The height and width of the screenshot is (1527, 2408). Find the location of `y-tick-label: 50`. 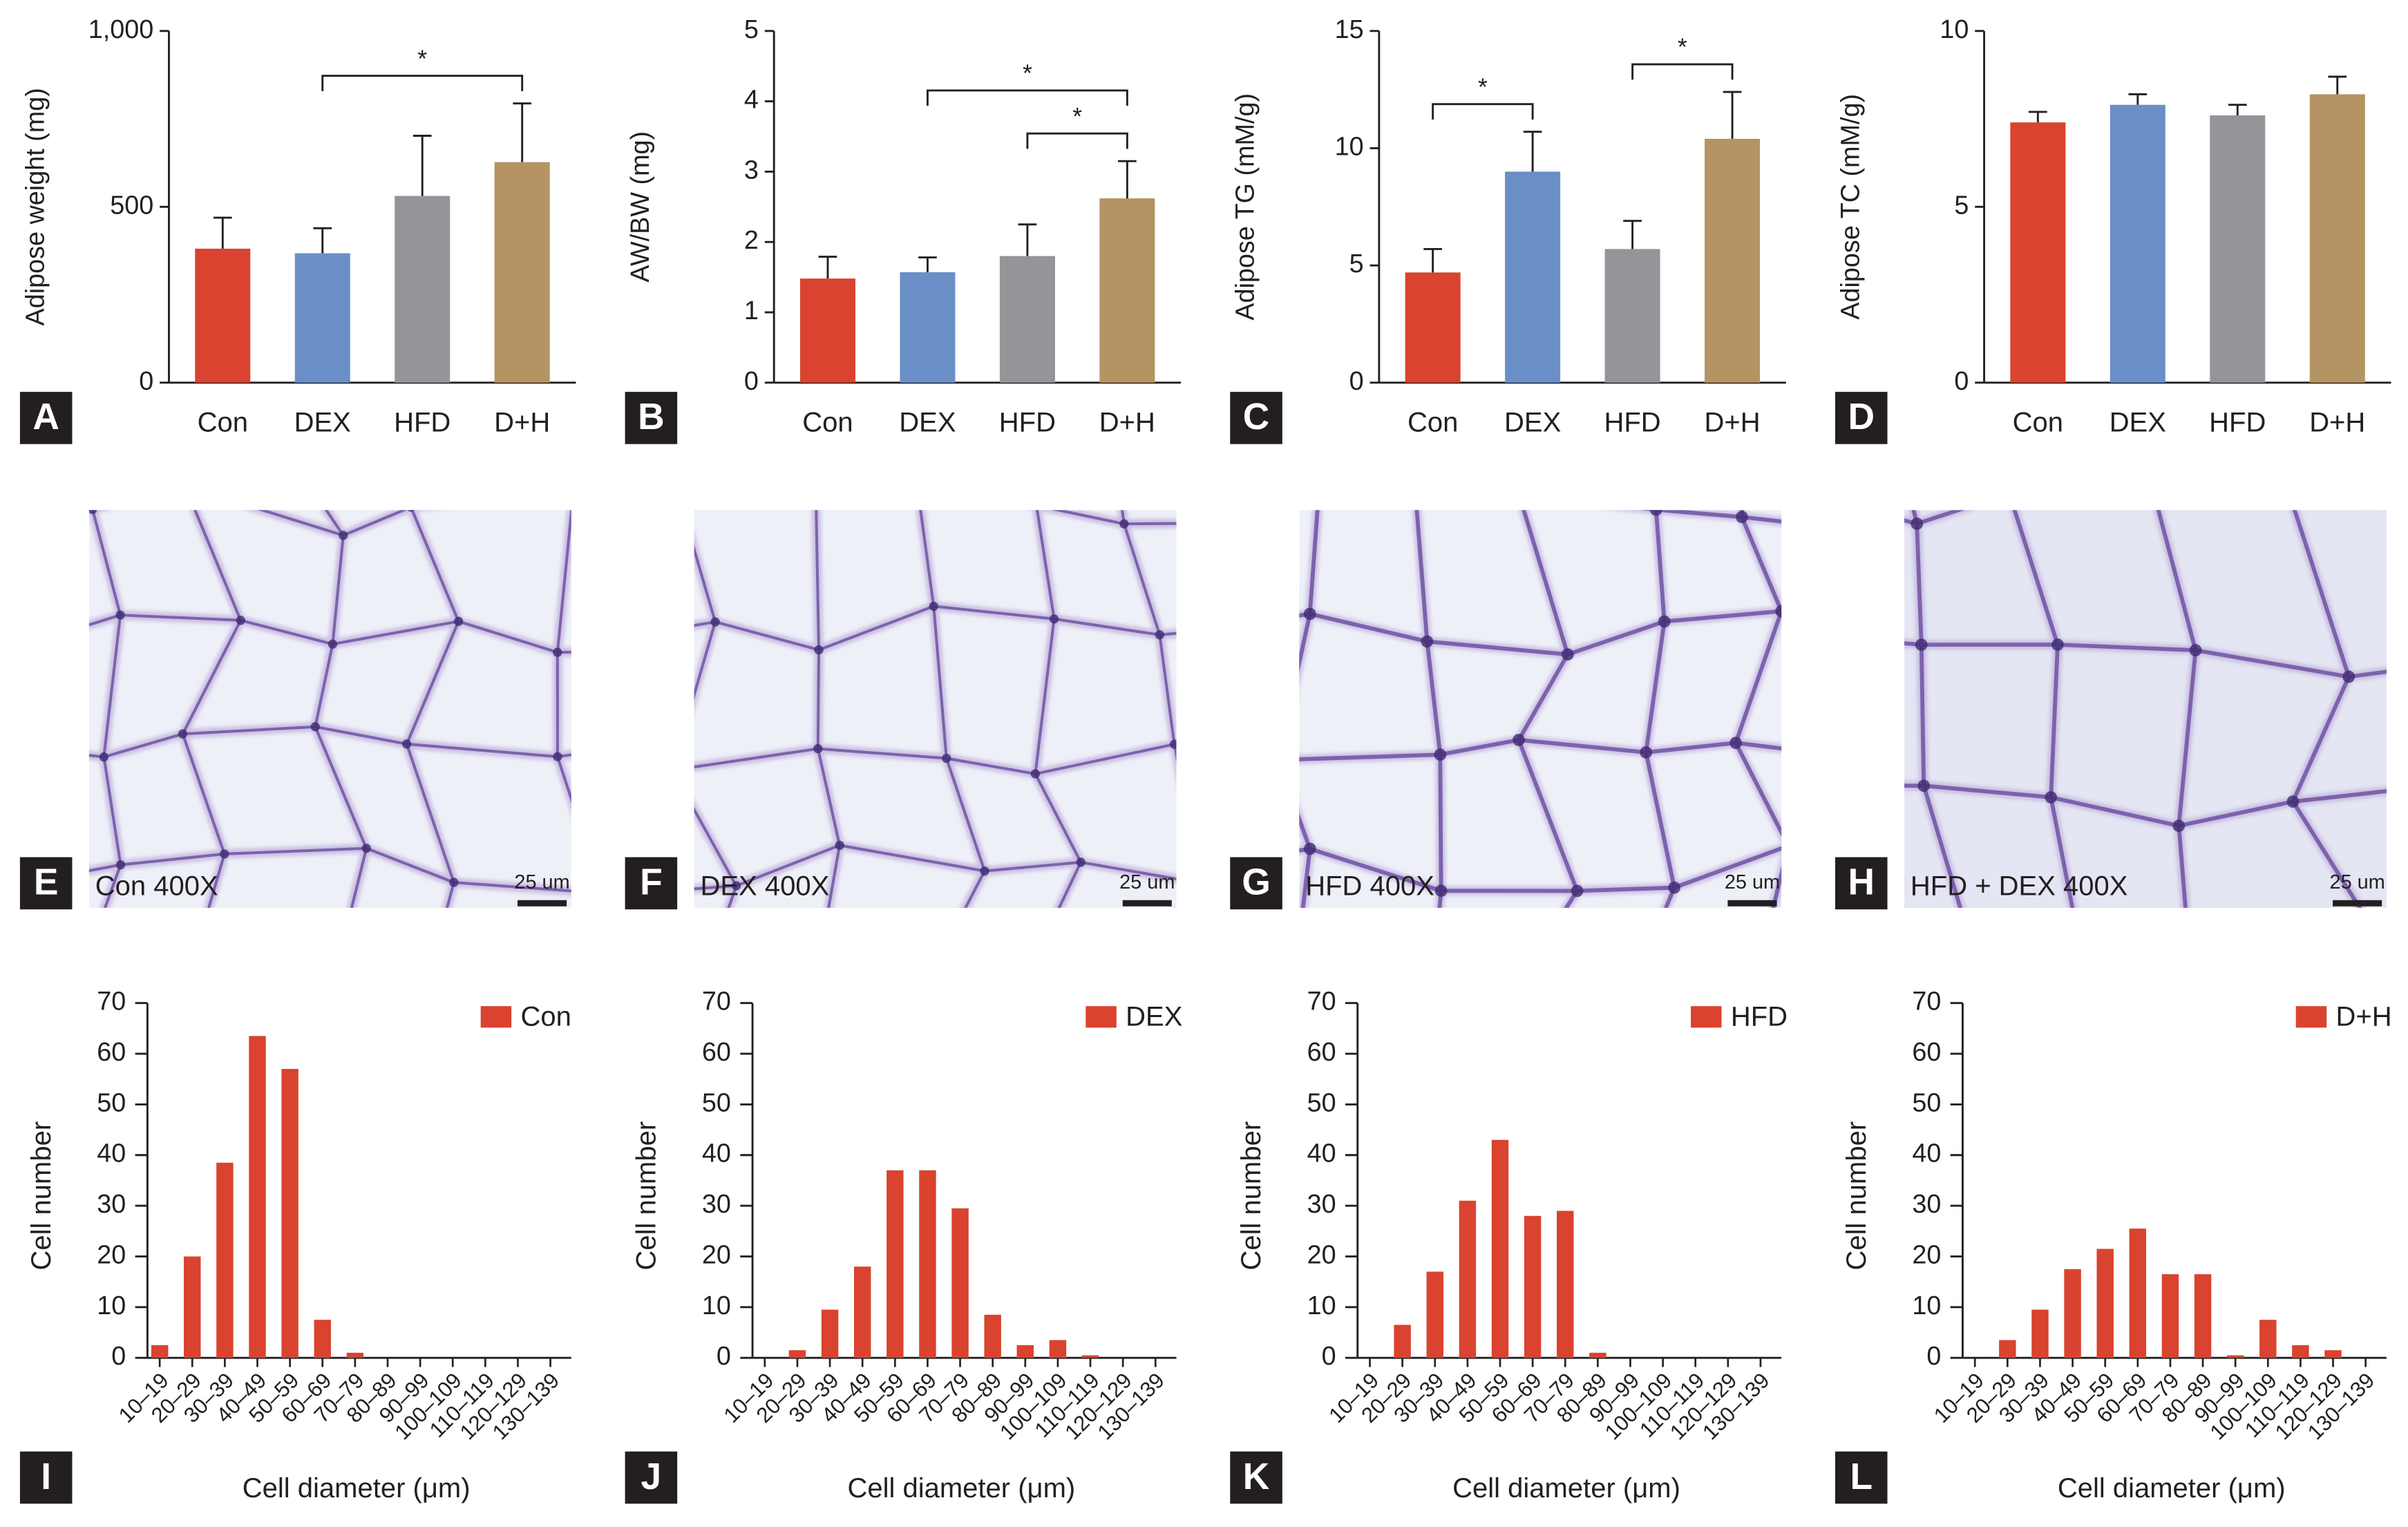

y-tick-label: 50 is located at coordinates (716, 1103).